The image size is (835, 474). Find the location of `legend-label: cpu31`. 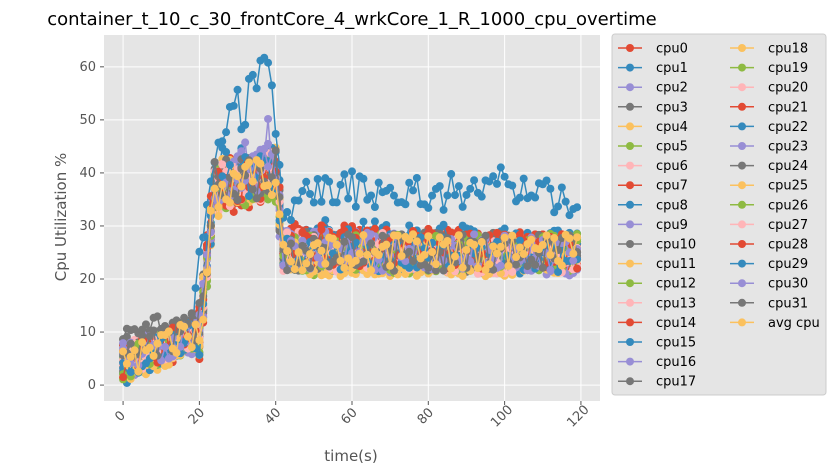

legend-label: cpu31 is located at coordinates (788, 303).